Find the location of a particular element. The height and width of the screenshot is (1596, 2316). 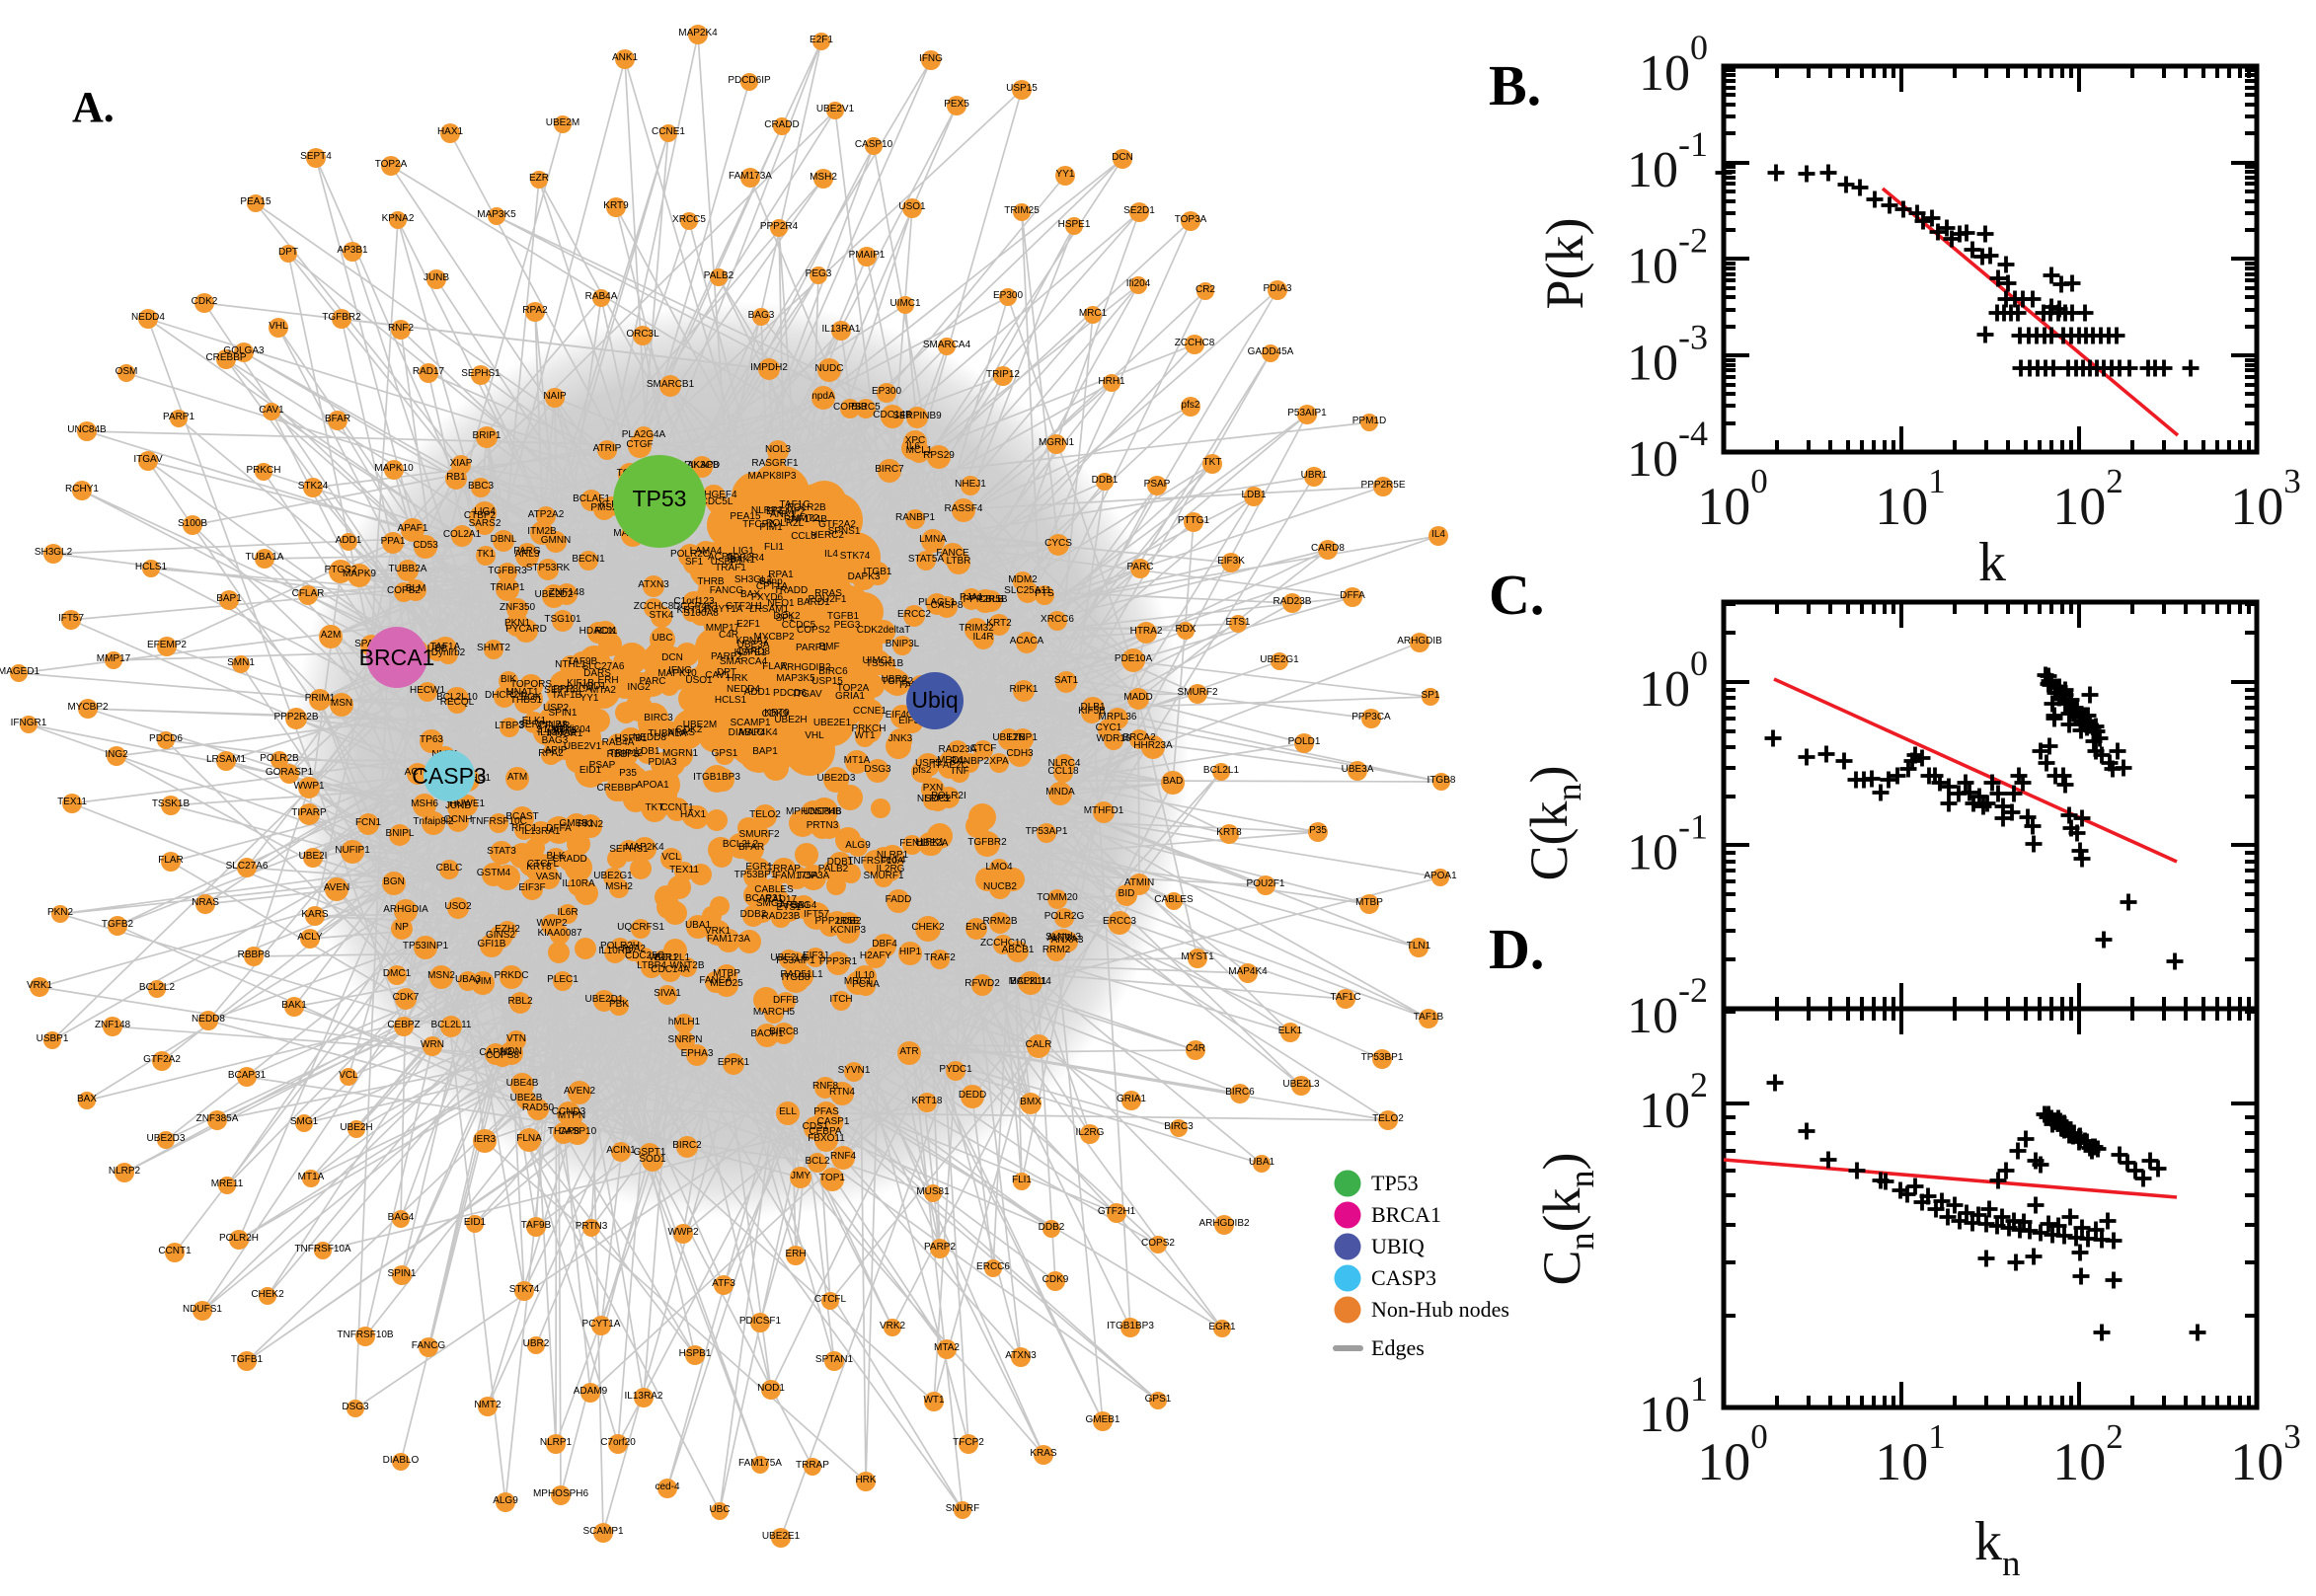

svg-text: TNFRSF10C is located at coordinates (499, 821).